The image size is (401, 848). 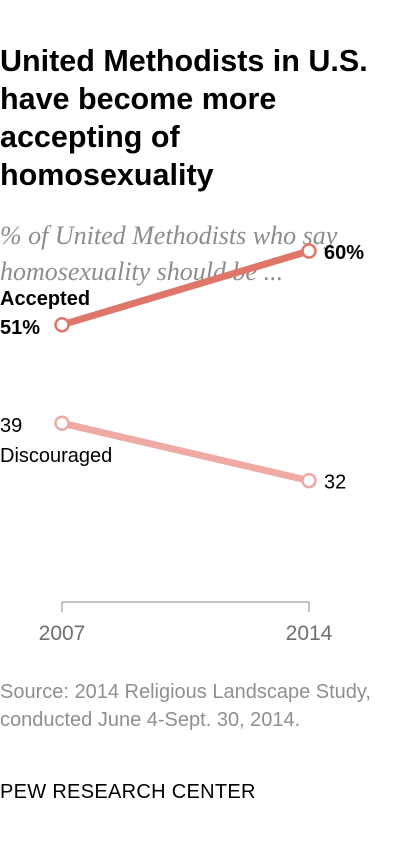 I want to click on data-label: 51%, so click(x=20, y=328).